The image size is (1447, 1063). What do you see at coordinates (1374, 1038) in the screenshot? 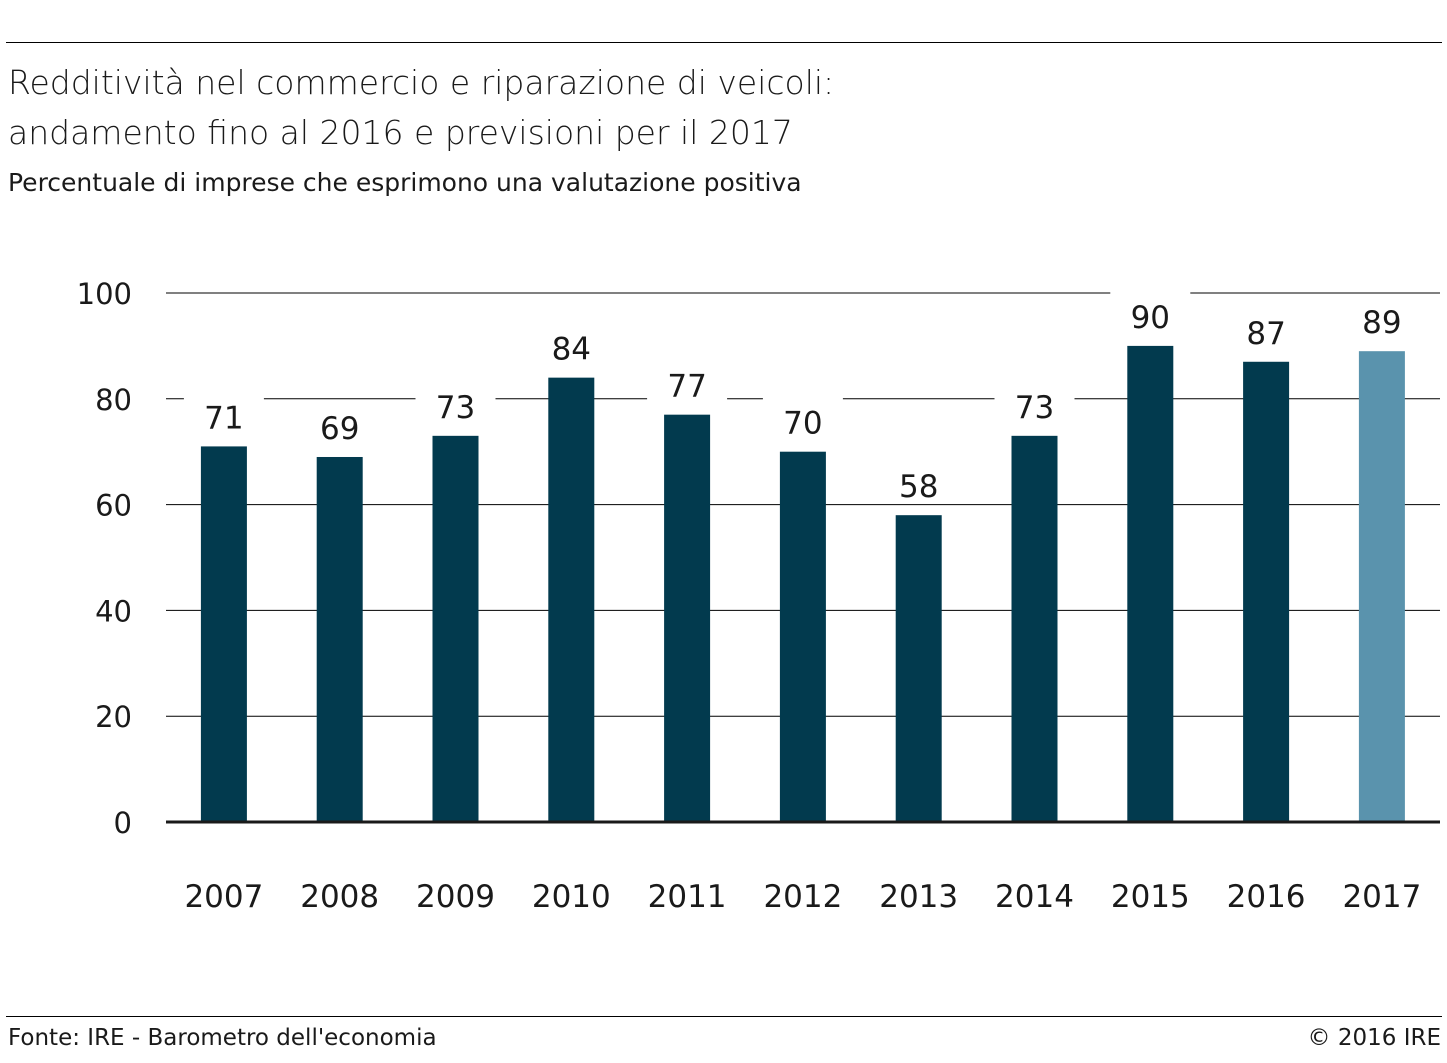
I see `copyright-note: © 2016 IRE` at bounding box center [1374, 1038].